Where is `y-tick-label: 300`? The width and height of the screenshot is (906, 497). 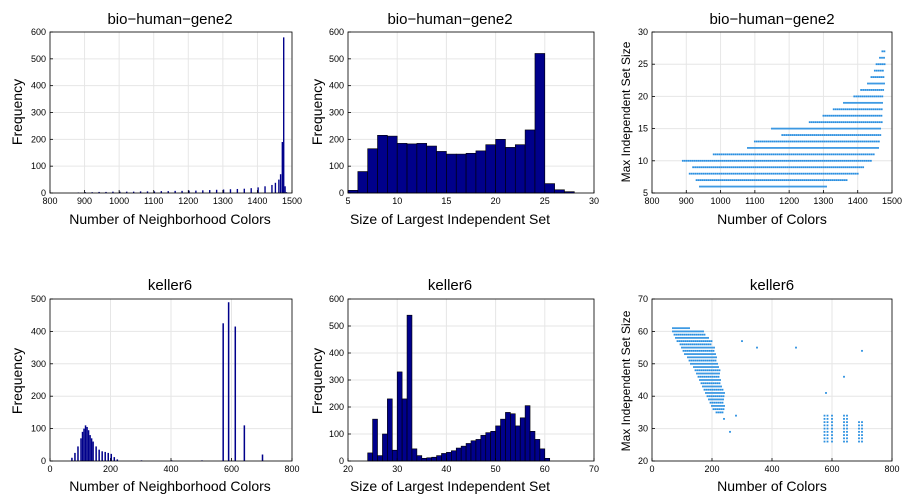
y-tick-label: 300 is located at coordinates (336, 380).